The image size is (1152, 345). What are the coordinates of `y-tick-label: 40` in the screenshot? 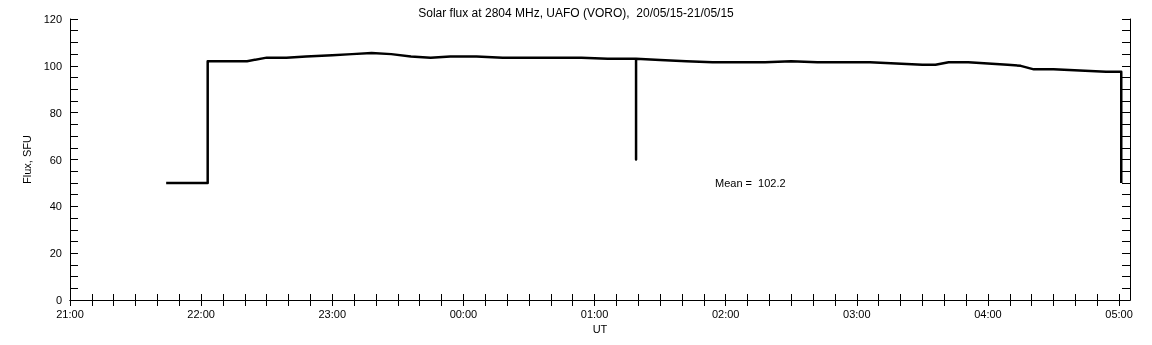 It's located at (55, 206).